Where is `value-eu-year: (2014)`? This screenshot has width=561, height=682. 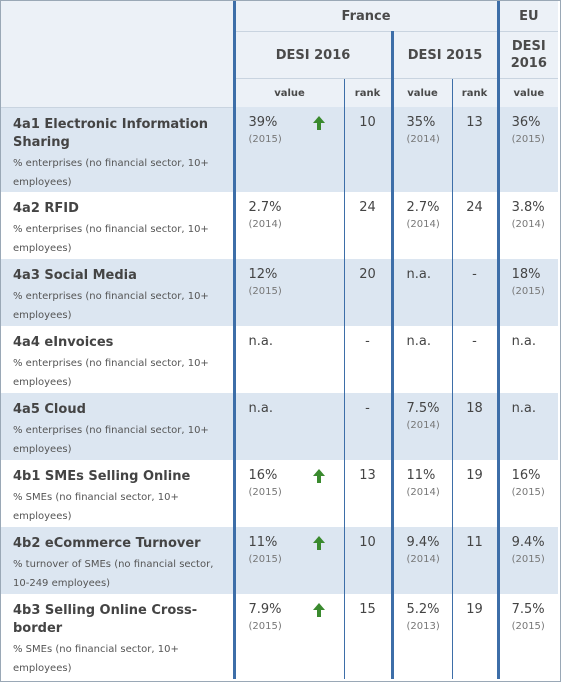
value-eu-year: (2014) is located at coordinates (528, 224).